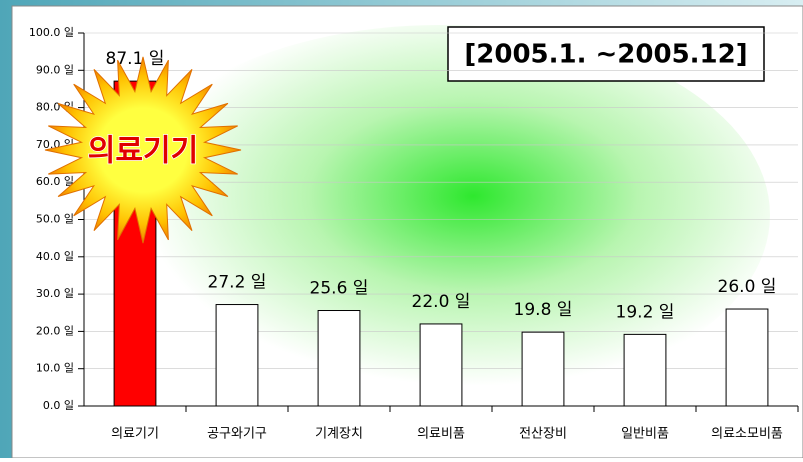  I want to click on y-tick-label: 80.0 일, so click(55, 107).